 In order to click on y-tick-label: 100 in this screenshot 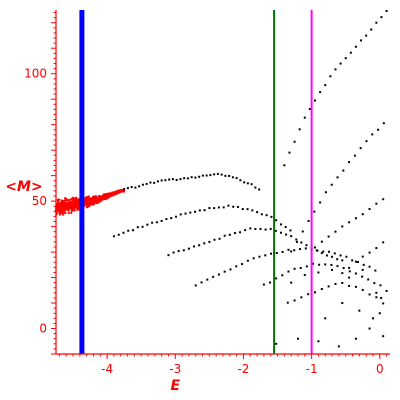, I will do `click(35, 74)`.